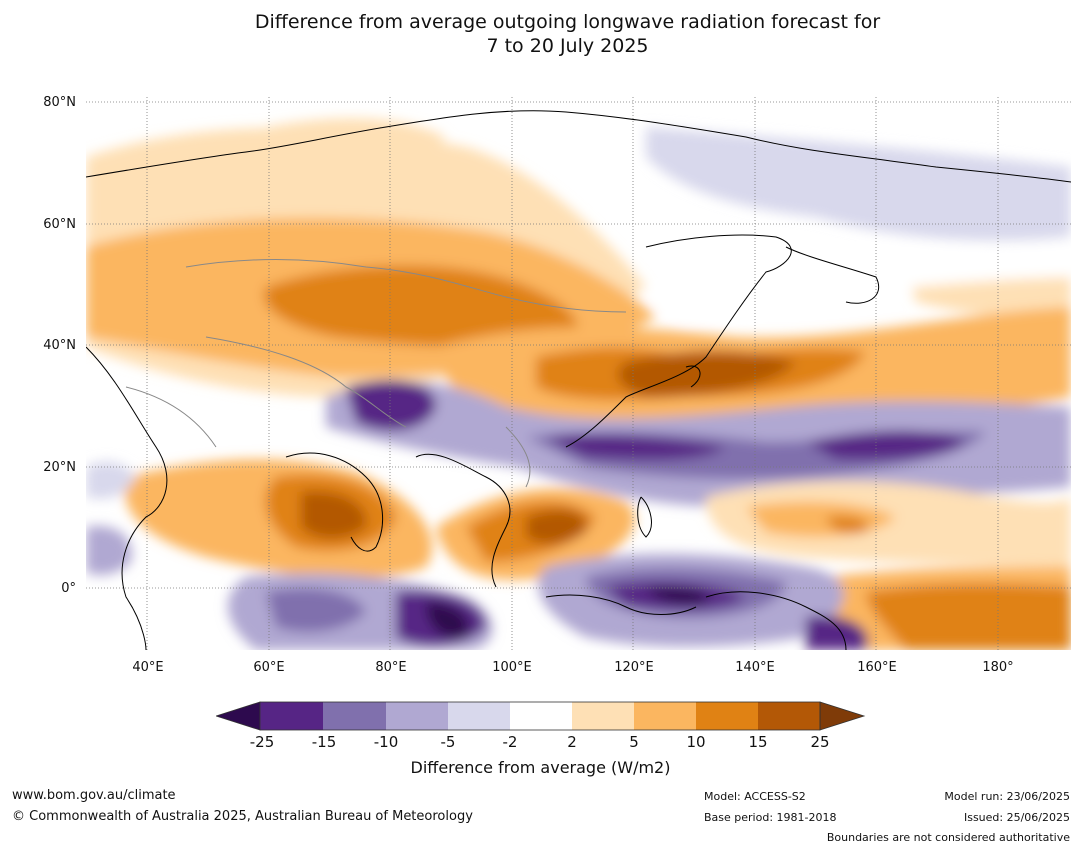  I want to click on colorbar-tick: -15, so click(324, 742).